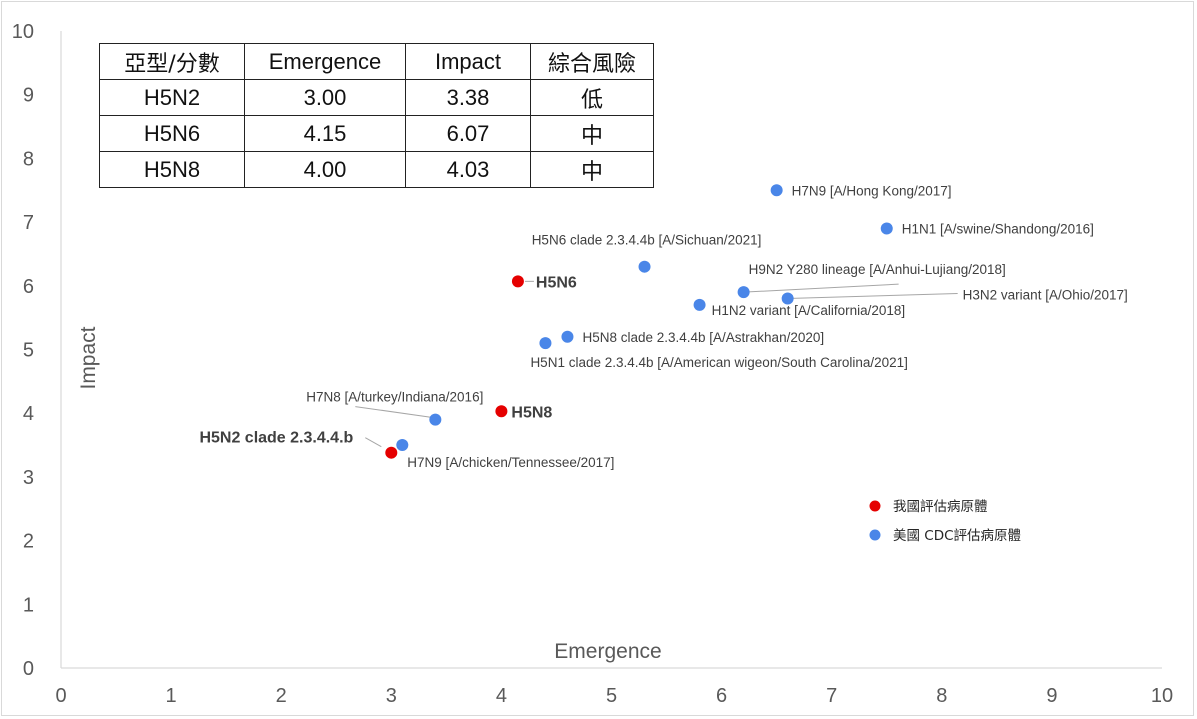 The height and width of the screenshot is (719, 1197). What do you see at coordinates (1162, 696) in the screenshot?
I see `x-tick-label: 10` at bounding box center [1162, 696].